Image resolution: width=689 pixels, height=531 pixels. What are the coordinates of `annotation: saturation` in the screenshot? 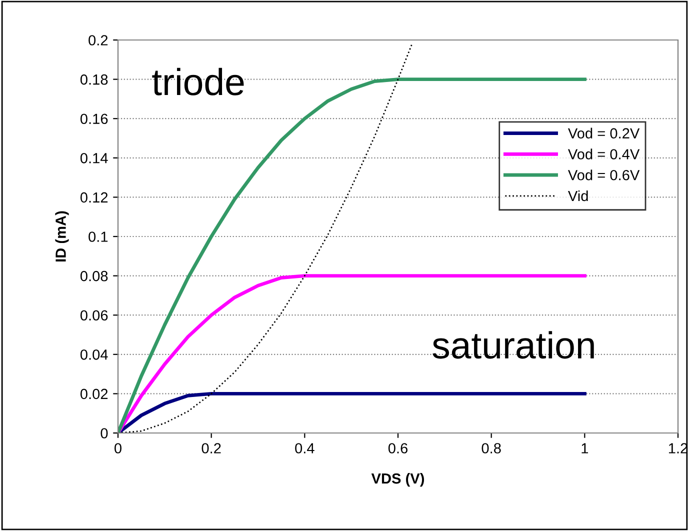 It's located at (513, 345).